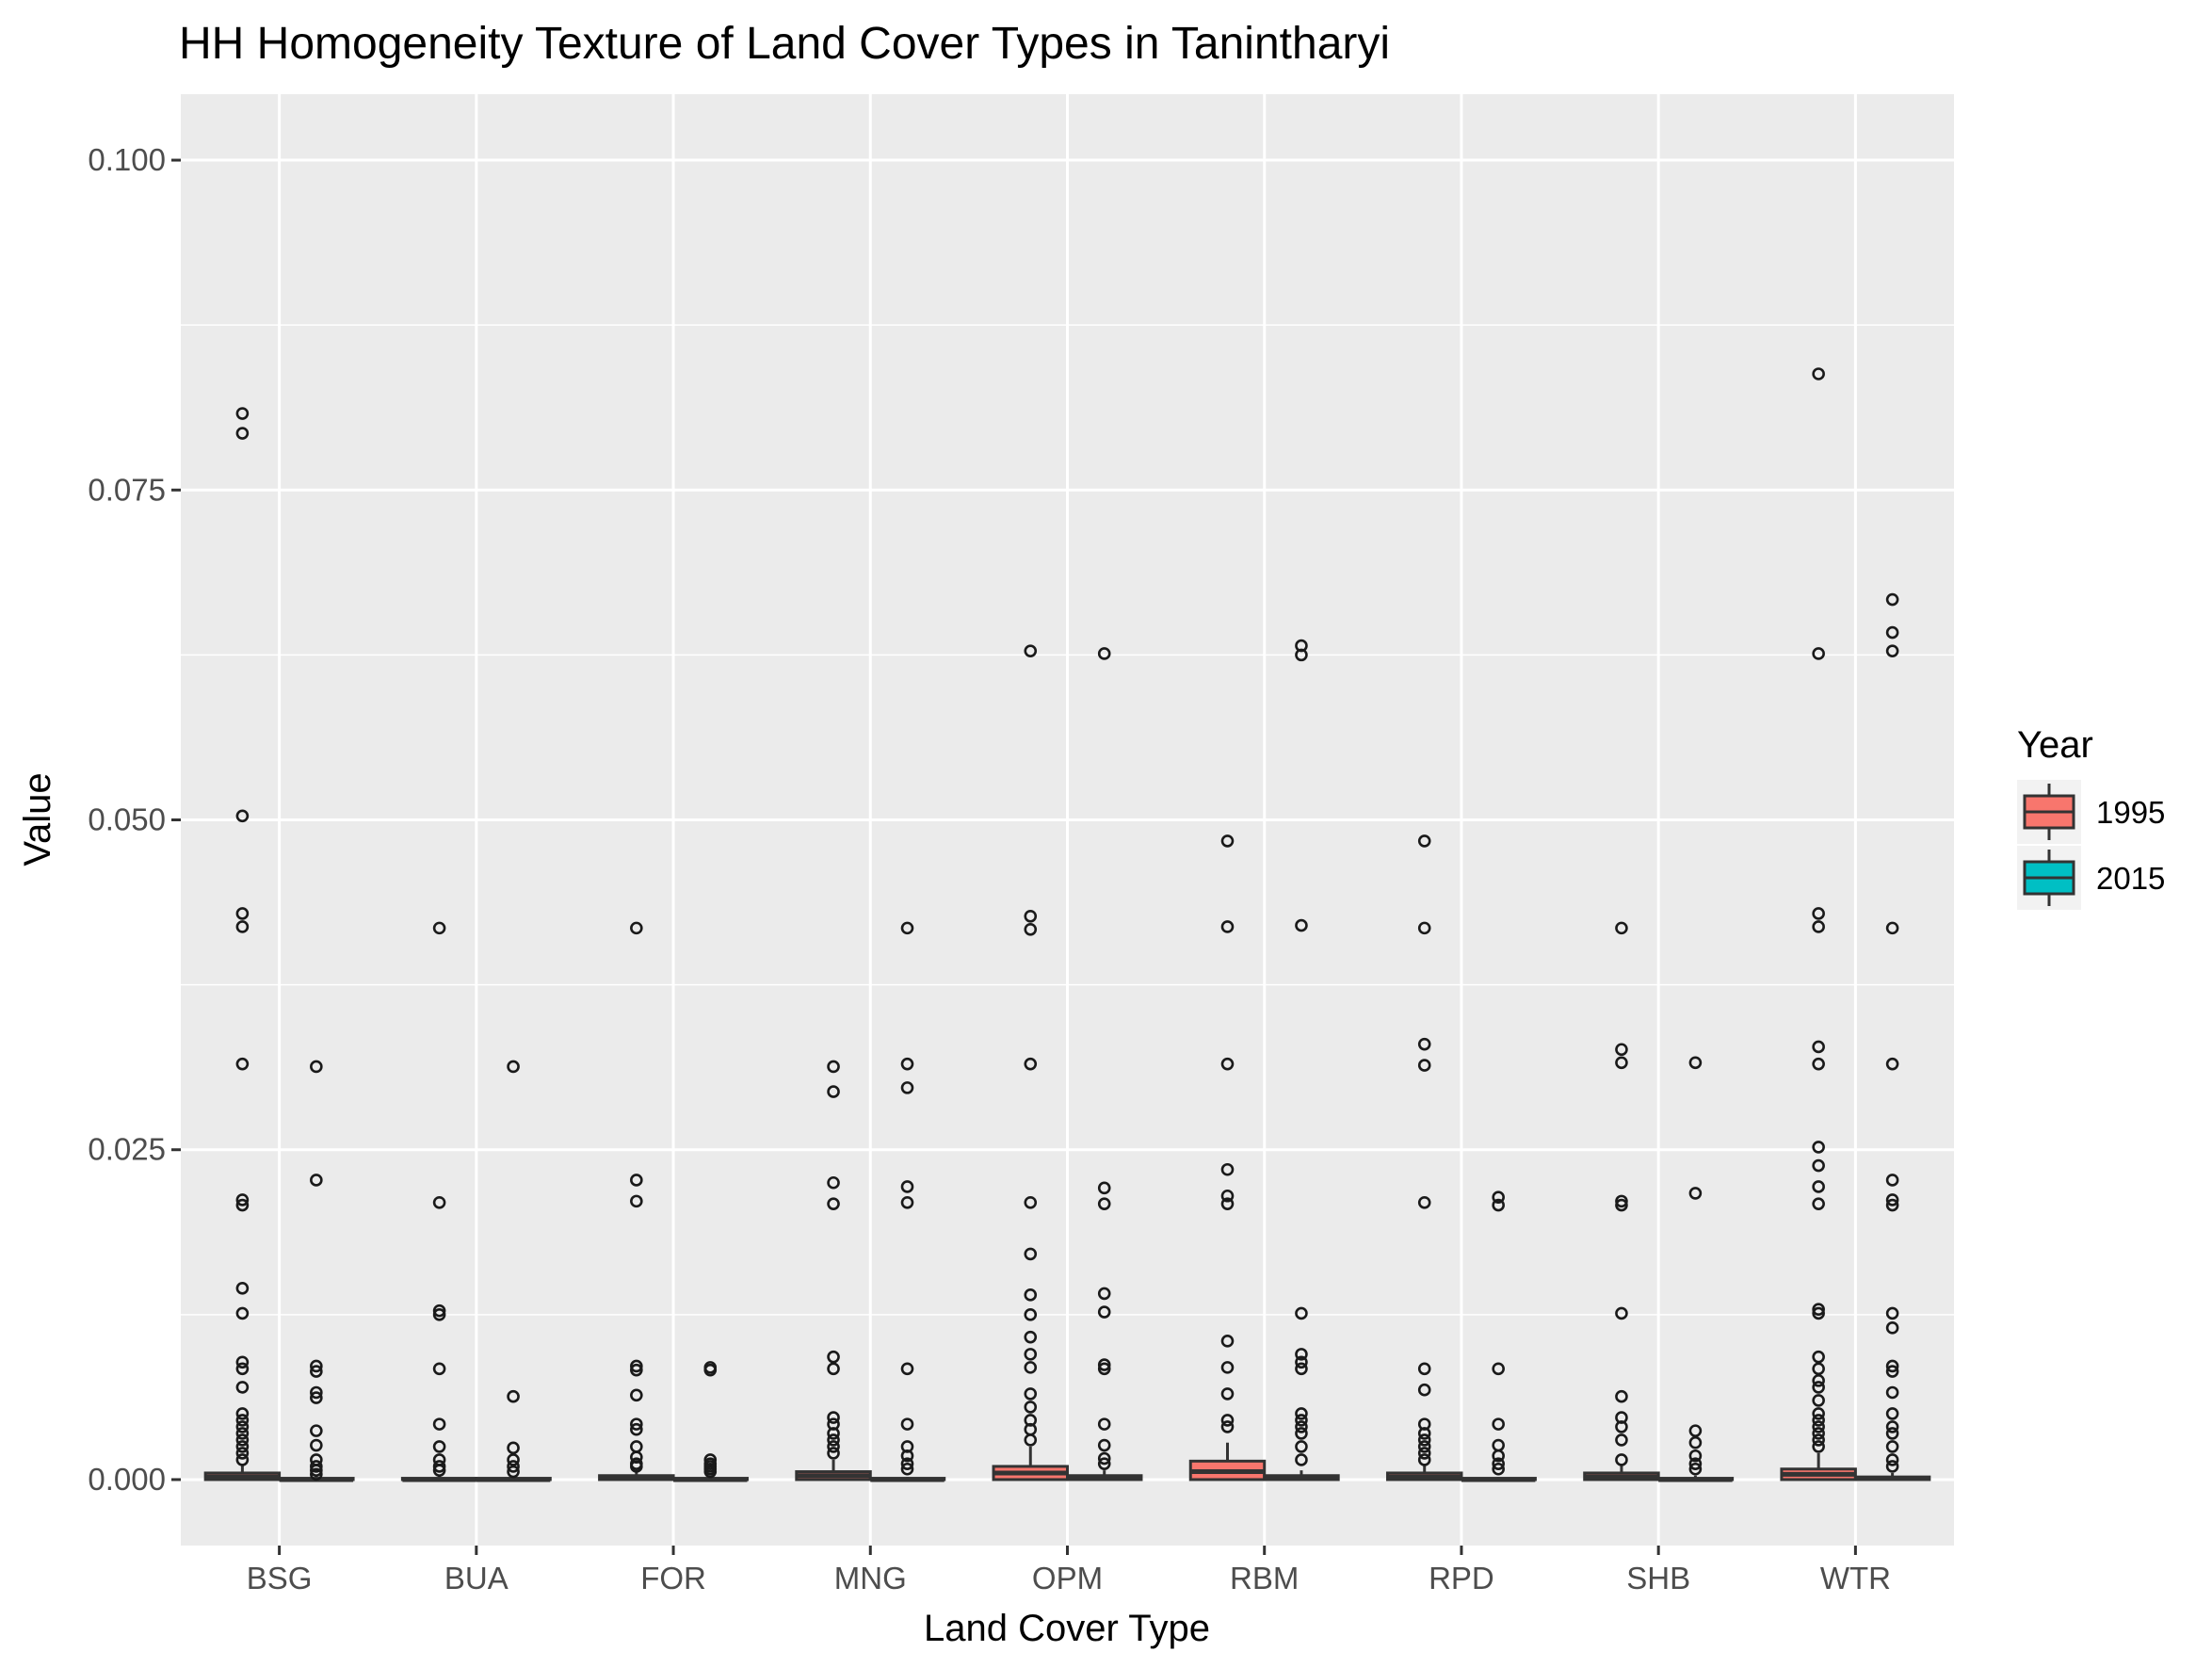  Describe the element at coordinates (1658, 1578) in the screenshot. I see `x-tick-label: SHB` at that location.